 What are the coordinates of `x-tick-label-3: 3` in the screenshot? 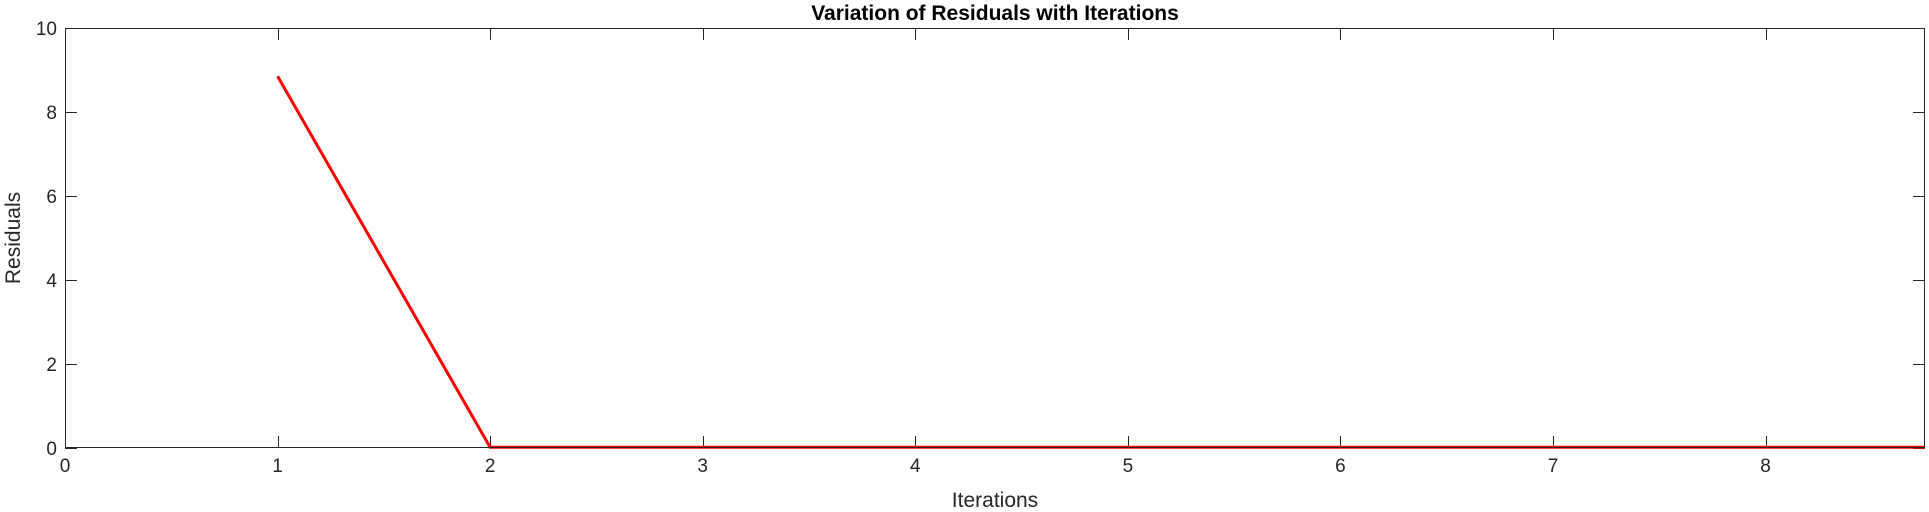 It's located at (702, 466).